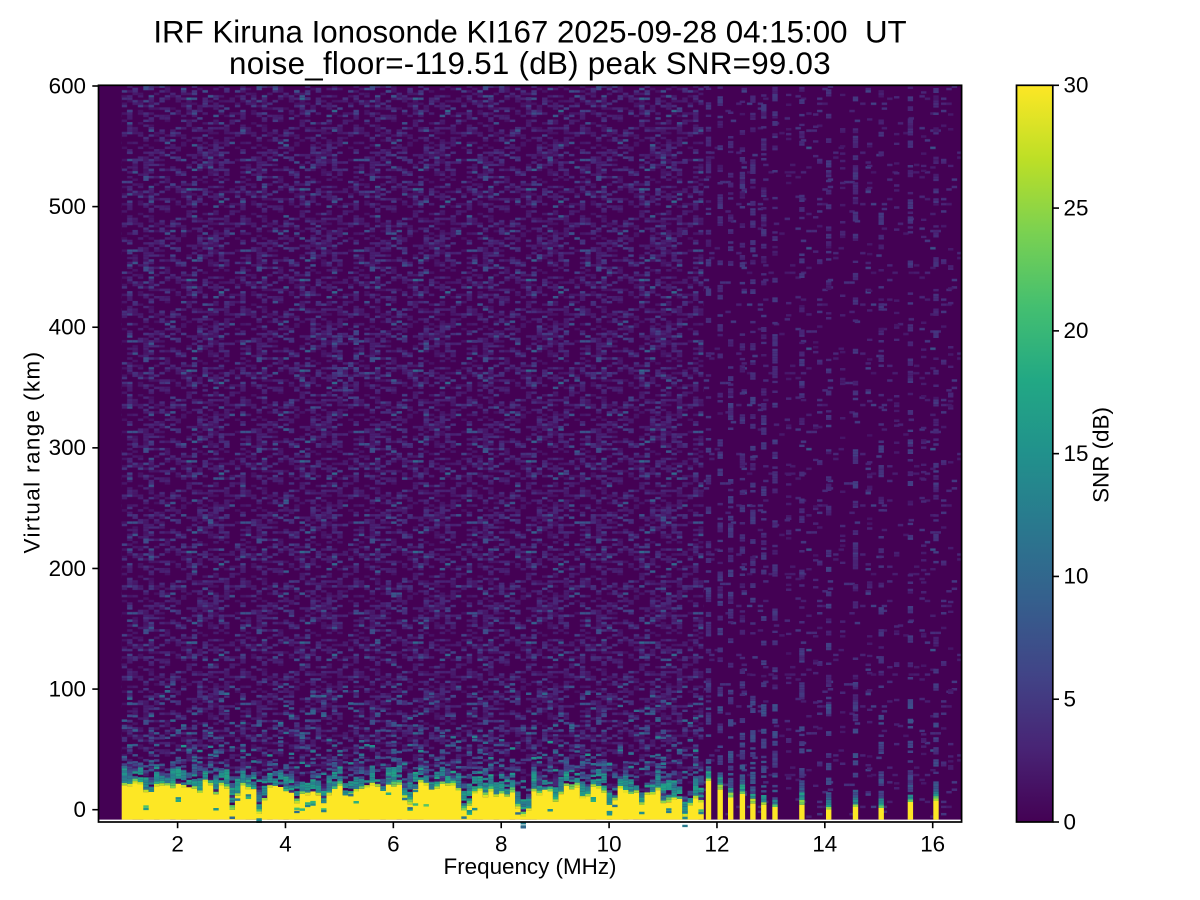 The height and width of the screenshot is (900, 1200). I want to click on svg-text: 12, so click(717, 844).